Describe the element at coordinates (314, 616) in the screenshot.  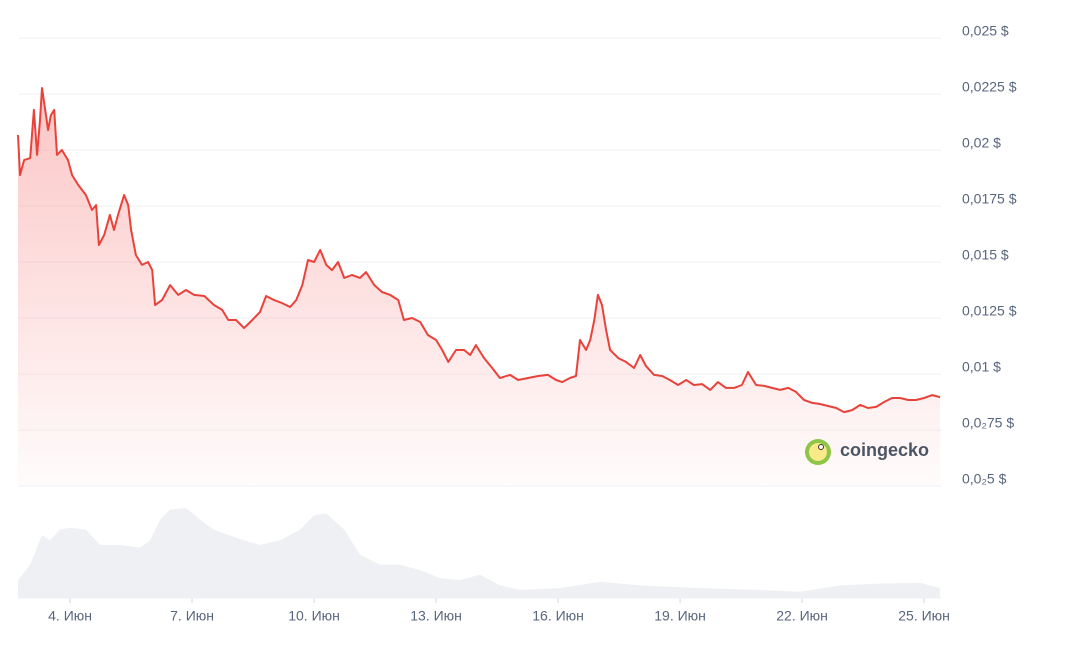
I see `x-tick-label: 10. Июн` at that location.